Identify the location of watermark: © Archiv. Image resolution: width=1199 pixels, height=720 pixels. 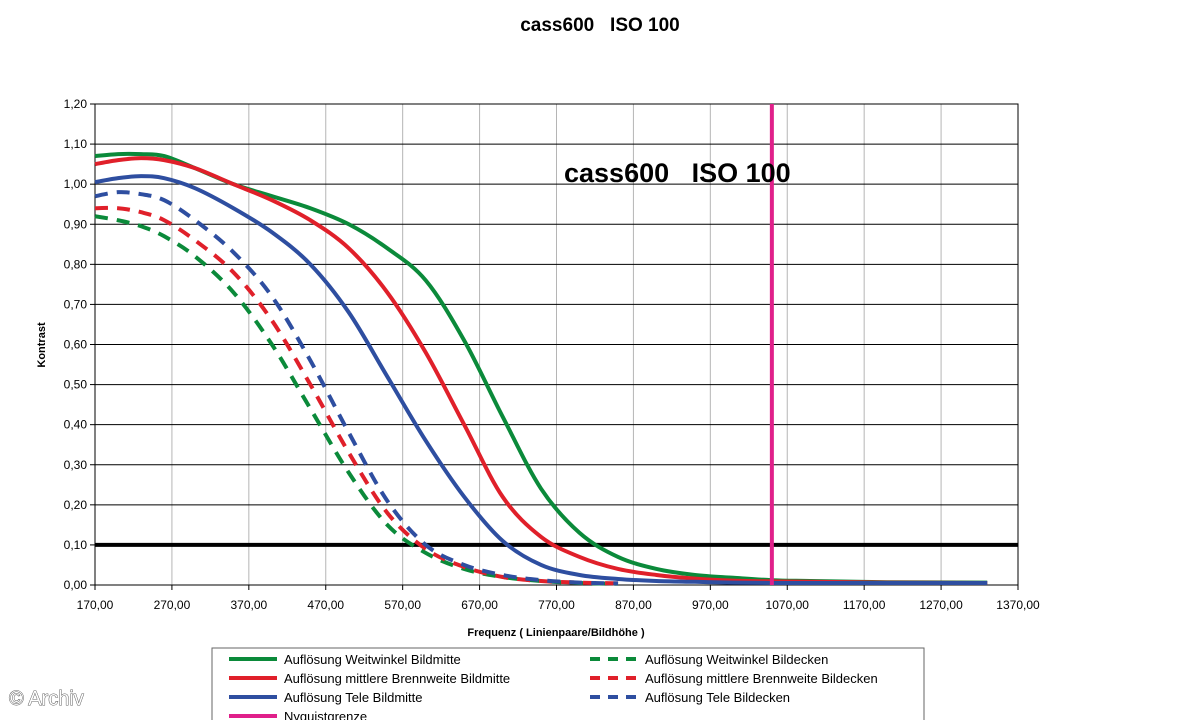
(46, 699).